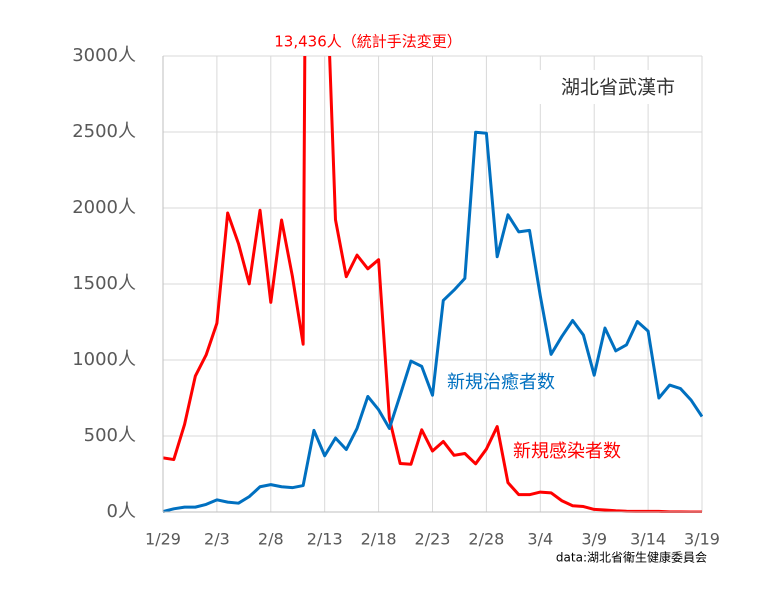 Image resolution: width=778 pixels, height=591 pixels. I want to click on x-tick-label: 2/8, so click(271, 539).